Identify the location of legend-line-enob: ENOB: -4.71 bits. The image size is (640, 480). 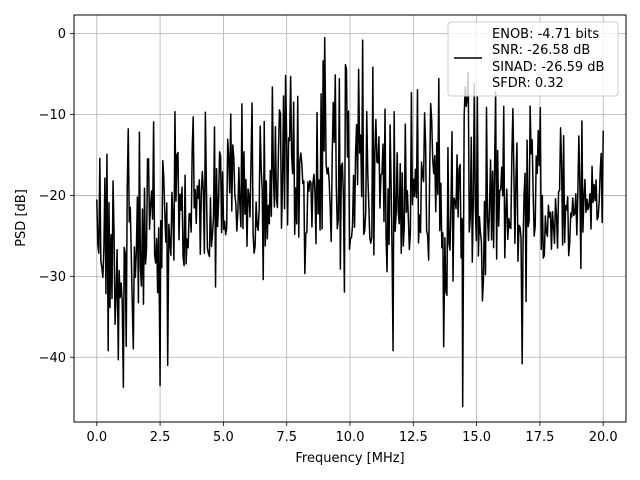
(545, 34).